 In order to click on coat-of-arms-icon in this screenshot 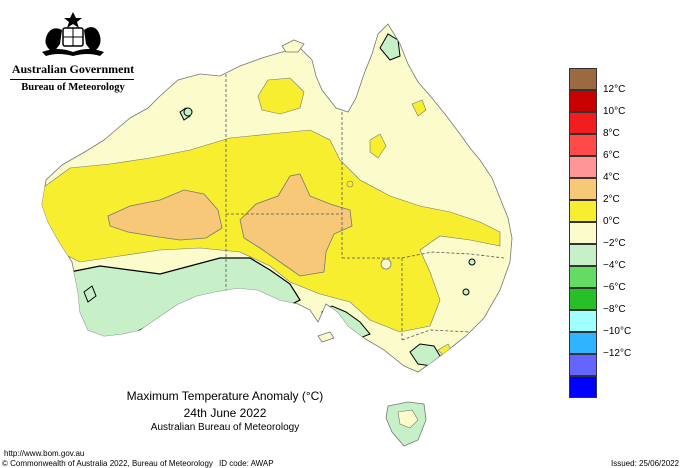, I will do `click(73, 34)`.